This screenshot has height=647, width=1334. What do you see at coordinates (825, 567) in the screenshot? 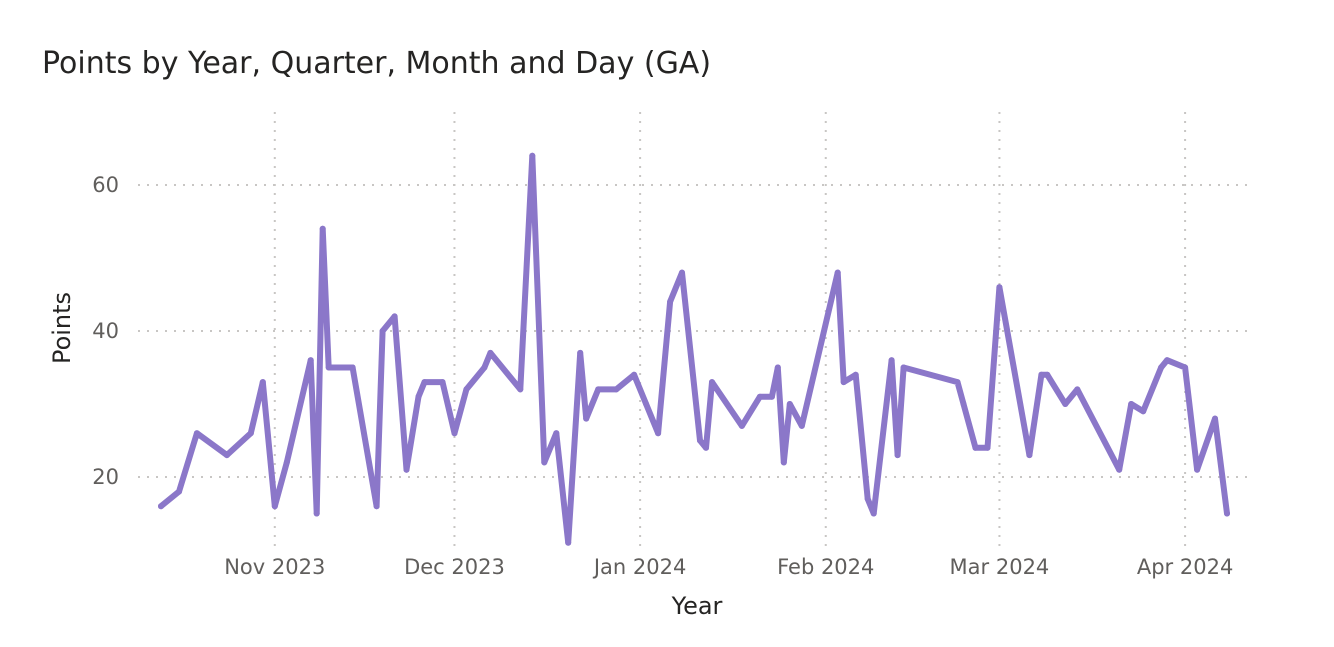
I see `x-tick-label: Feb 2024` at bounding box center [825, 567].